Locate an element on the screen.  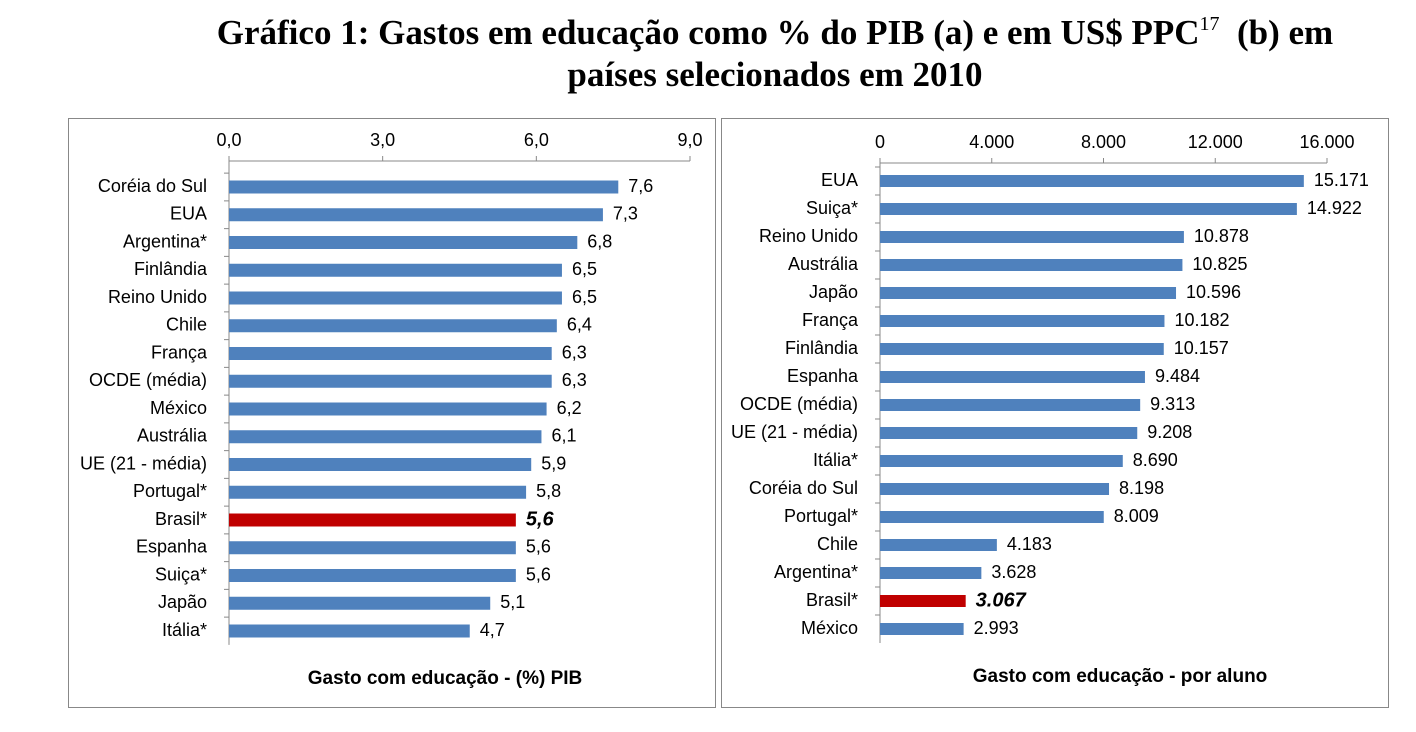
title-superscript: 17 is located at coordinates (1209, 24).